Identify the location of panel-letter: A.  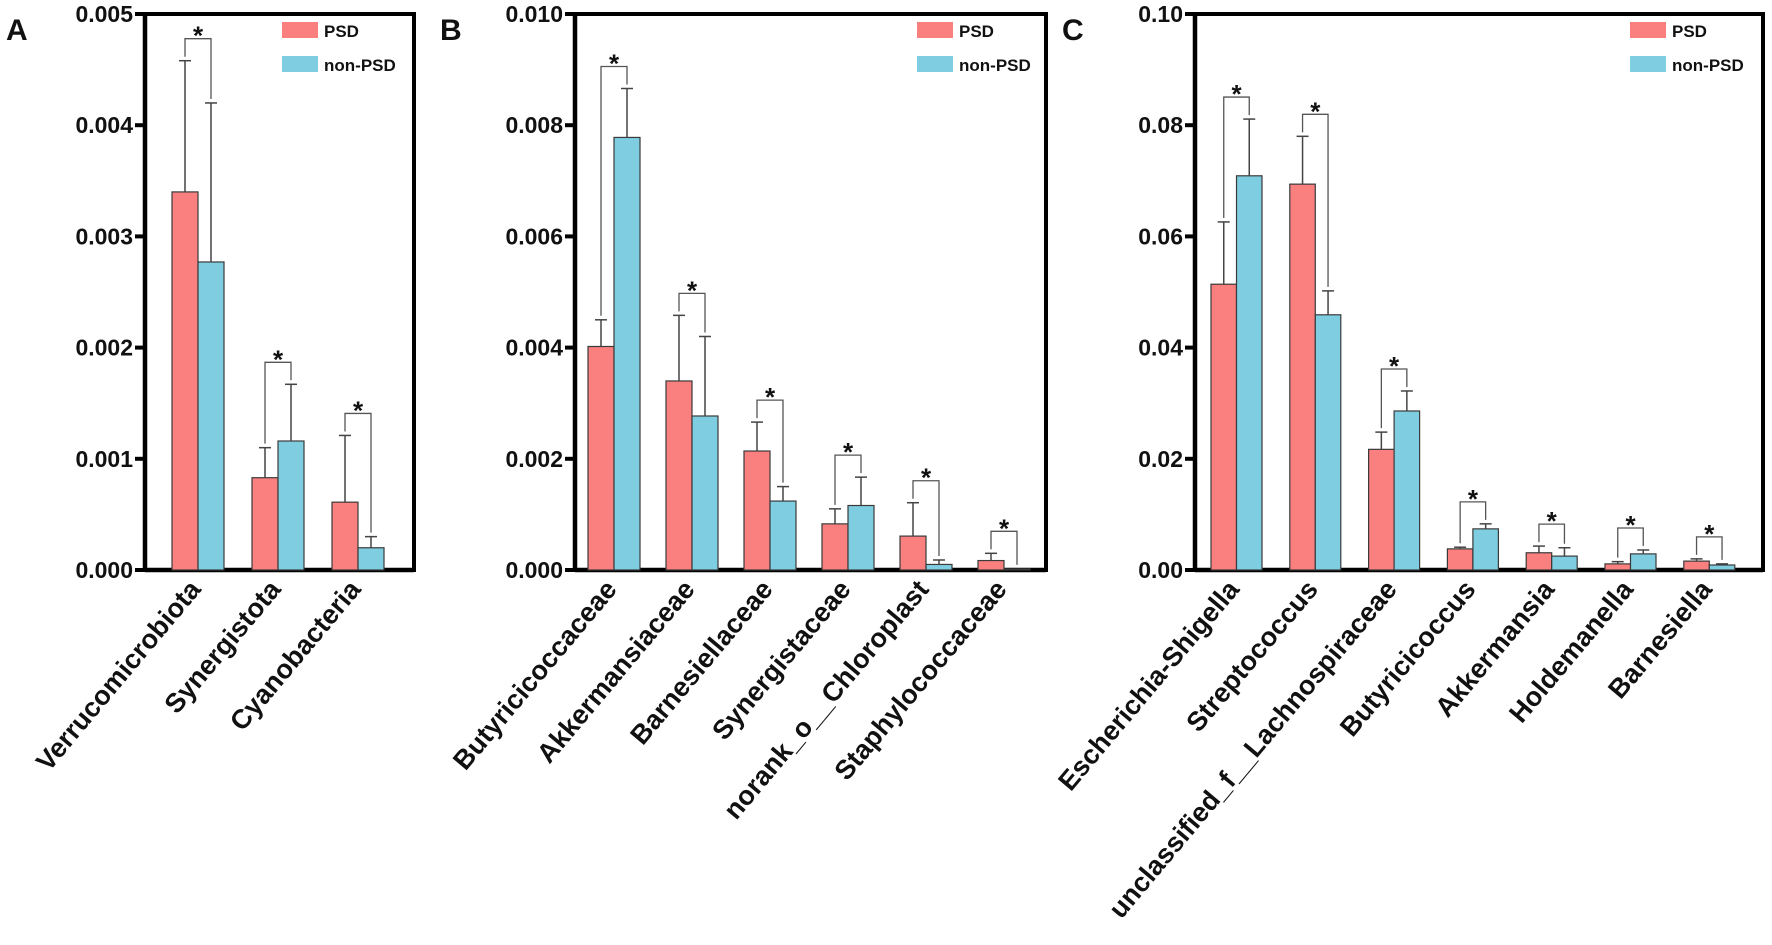
(17, 30).